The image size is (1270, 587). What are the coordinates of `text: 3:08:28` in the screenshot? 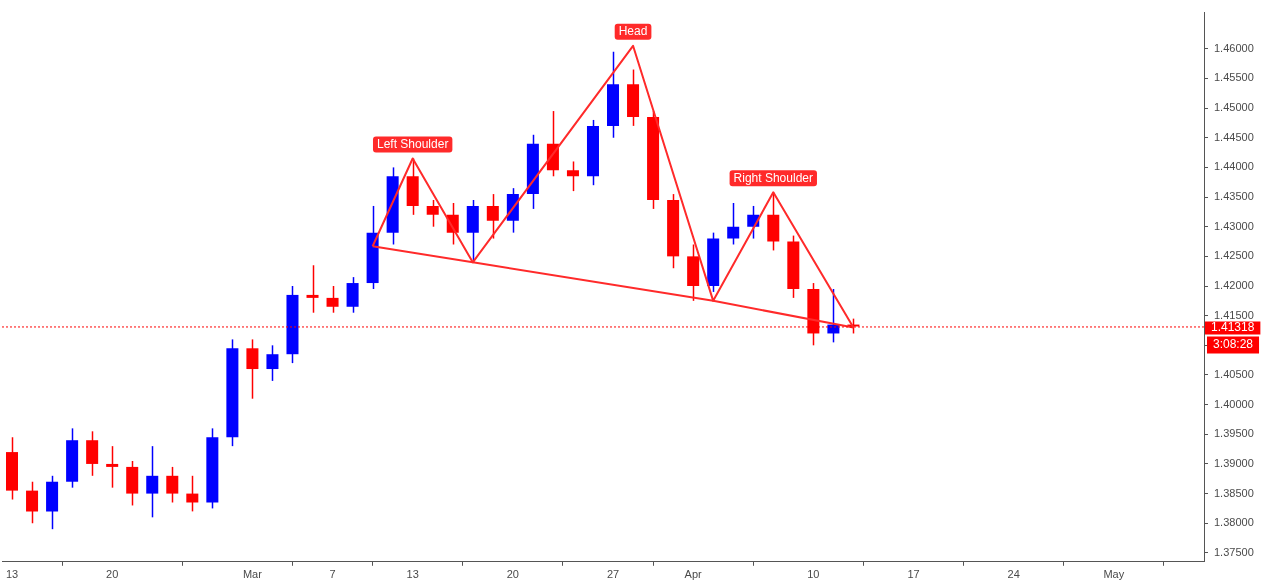 It's located at (1233, 344).